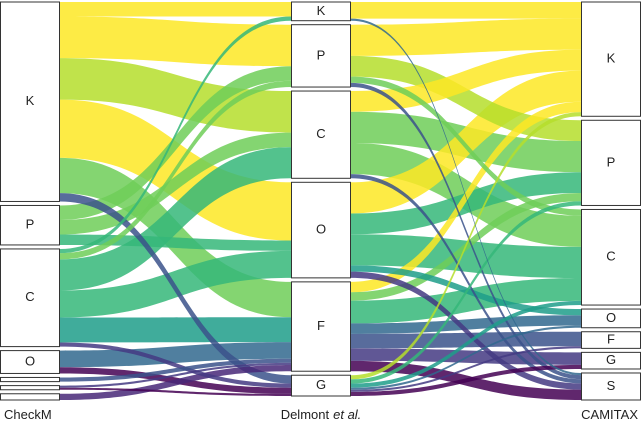 The image size is (642, 424). I want to click on column-title-part: CAMITAX, so click(609, 414).